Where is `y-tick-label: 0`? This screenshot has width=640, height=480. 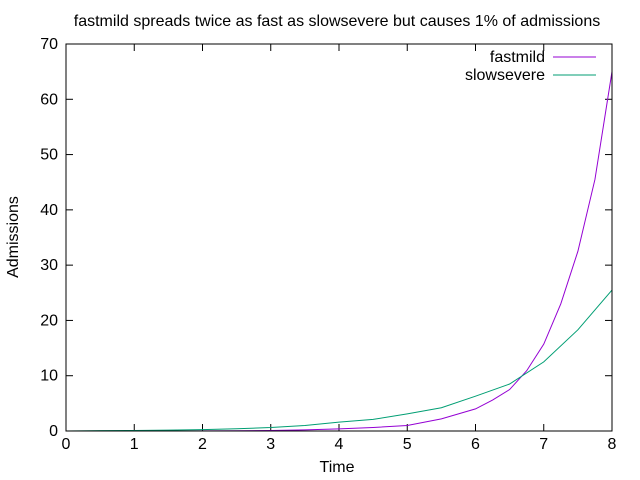 y-tick-label: 0 is located at coordinates (53, 431).